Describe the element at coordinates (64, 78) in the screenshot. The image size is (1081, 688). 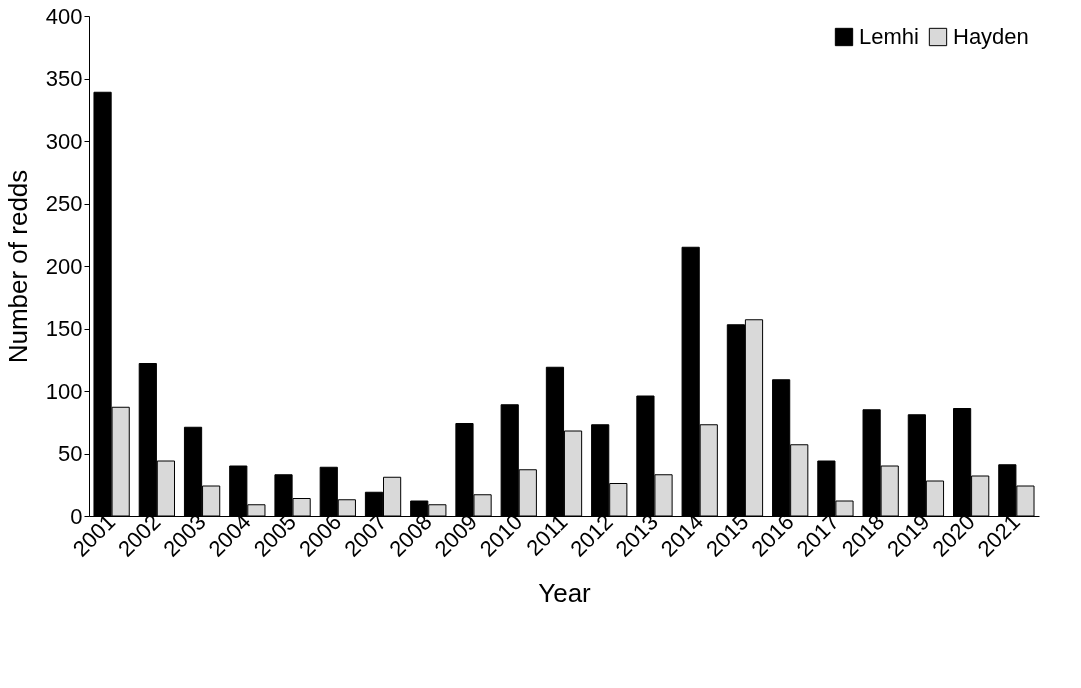
I see `y-tick-label: 350` at that location.